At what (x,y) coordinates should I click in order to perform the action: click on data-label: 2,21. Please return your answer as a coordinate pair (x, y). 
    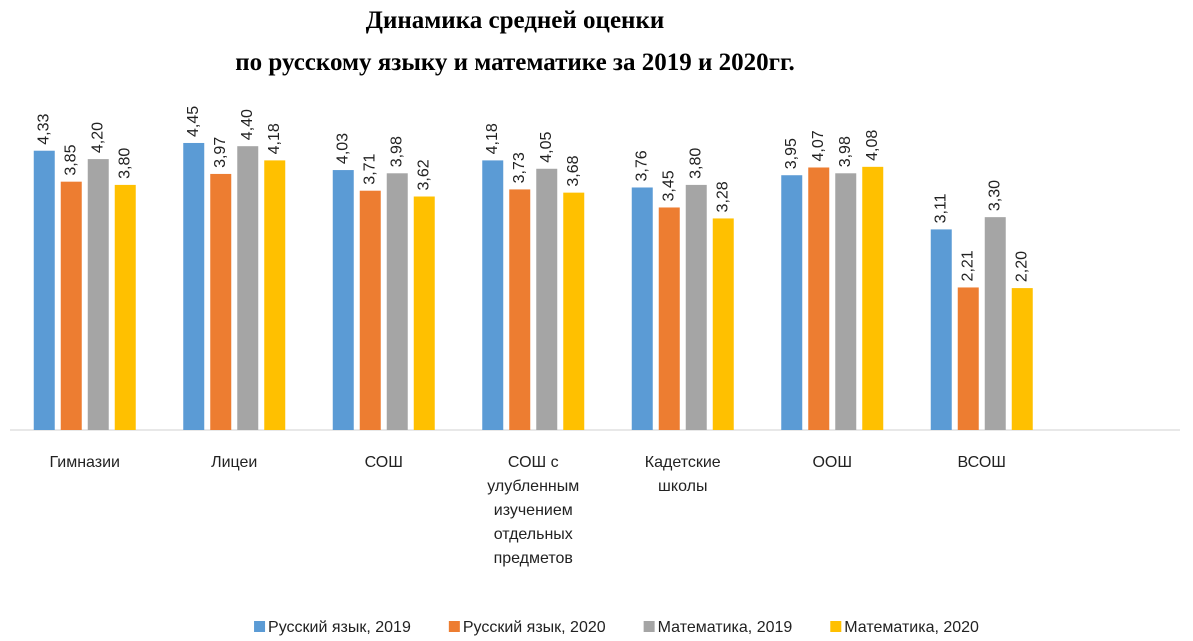
    Looking at the image, I should click on (967, 265).